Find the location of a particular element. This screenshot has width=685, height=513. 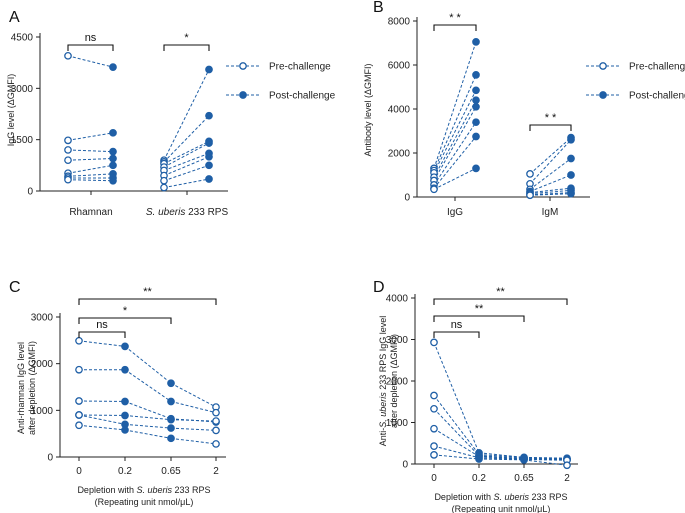

panel-a-legend-label: Post-challenge is located at coordinates (302, 96).